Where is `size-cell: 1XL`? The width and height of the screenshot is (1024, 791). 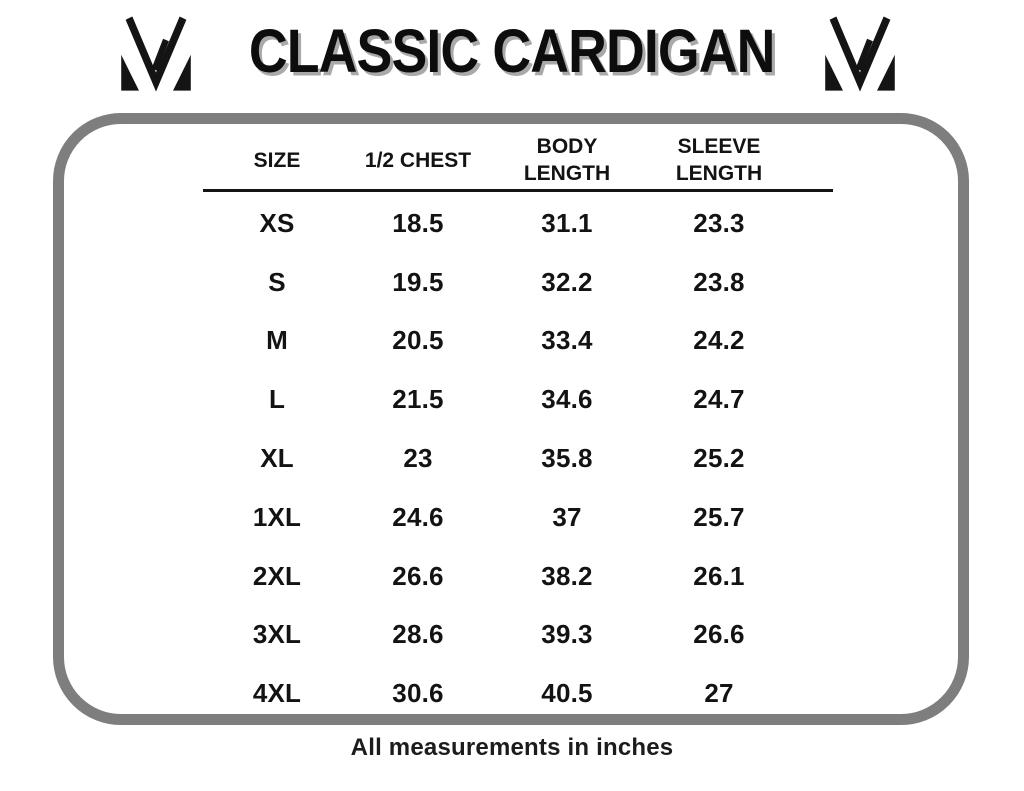
size-cell: 1XL is located at coordinates (277, 516).